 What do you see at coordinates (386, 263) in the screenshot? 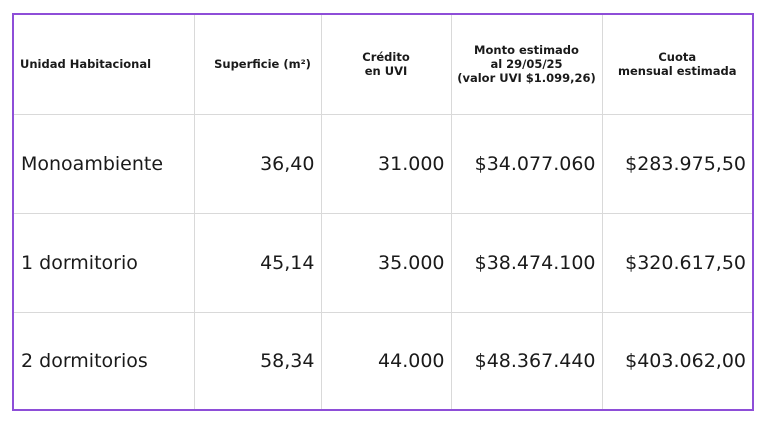
I see `cell-credit-uvi: 35.000` at bounding box center [386, 263].